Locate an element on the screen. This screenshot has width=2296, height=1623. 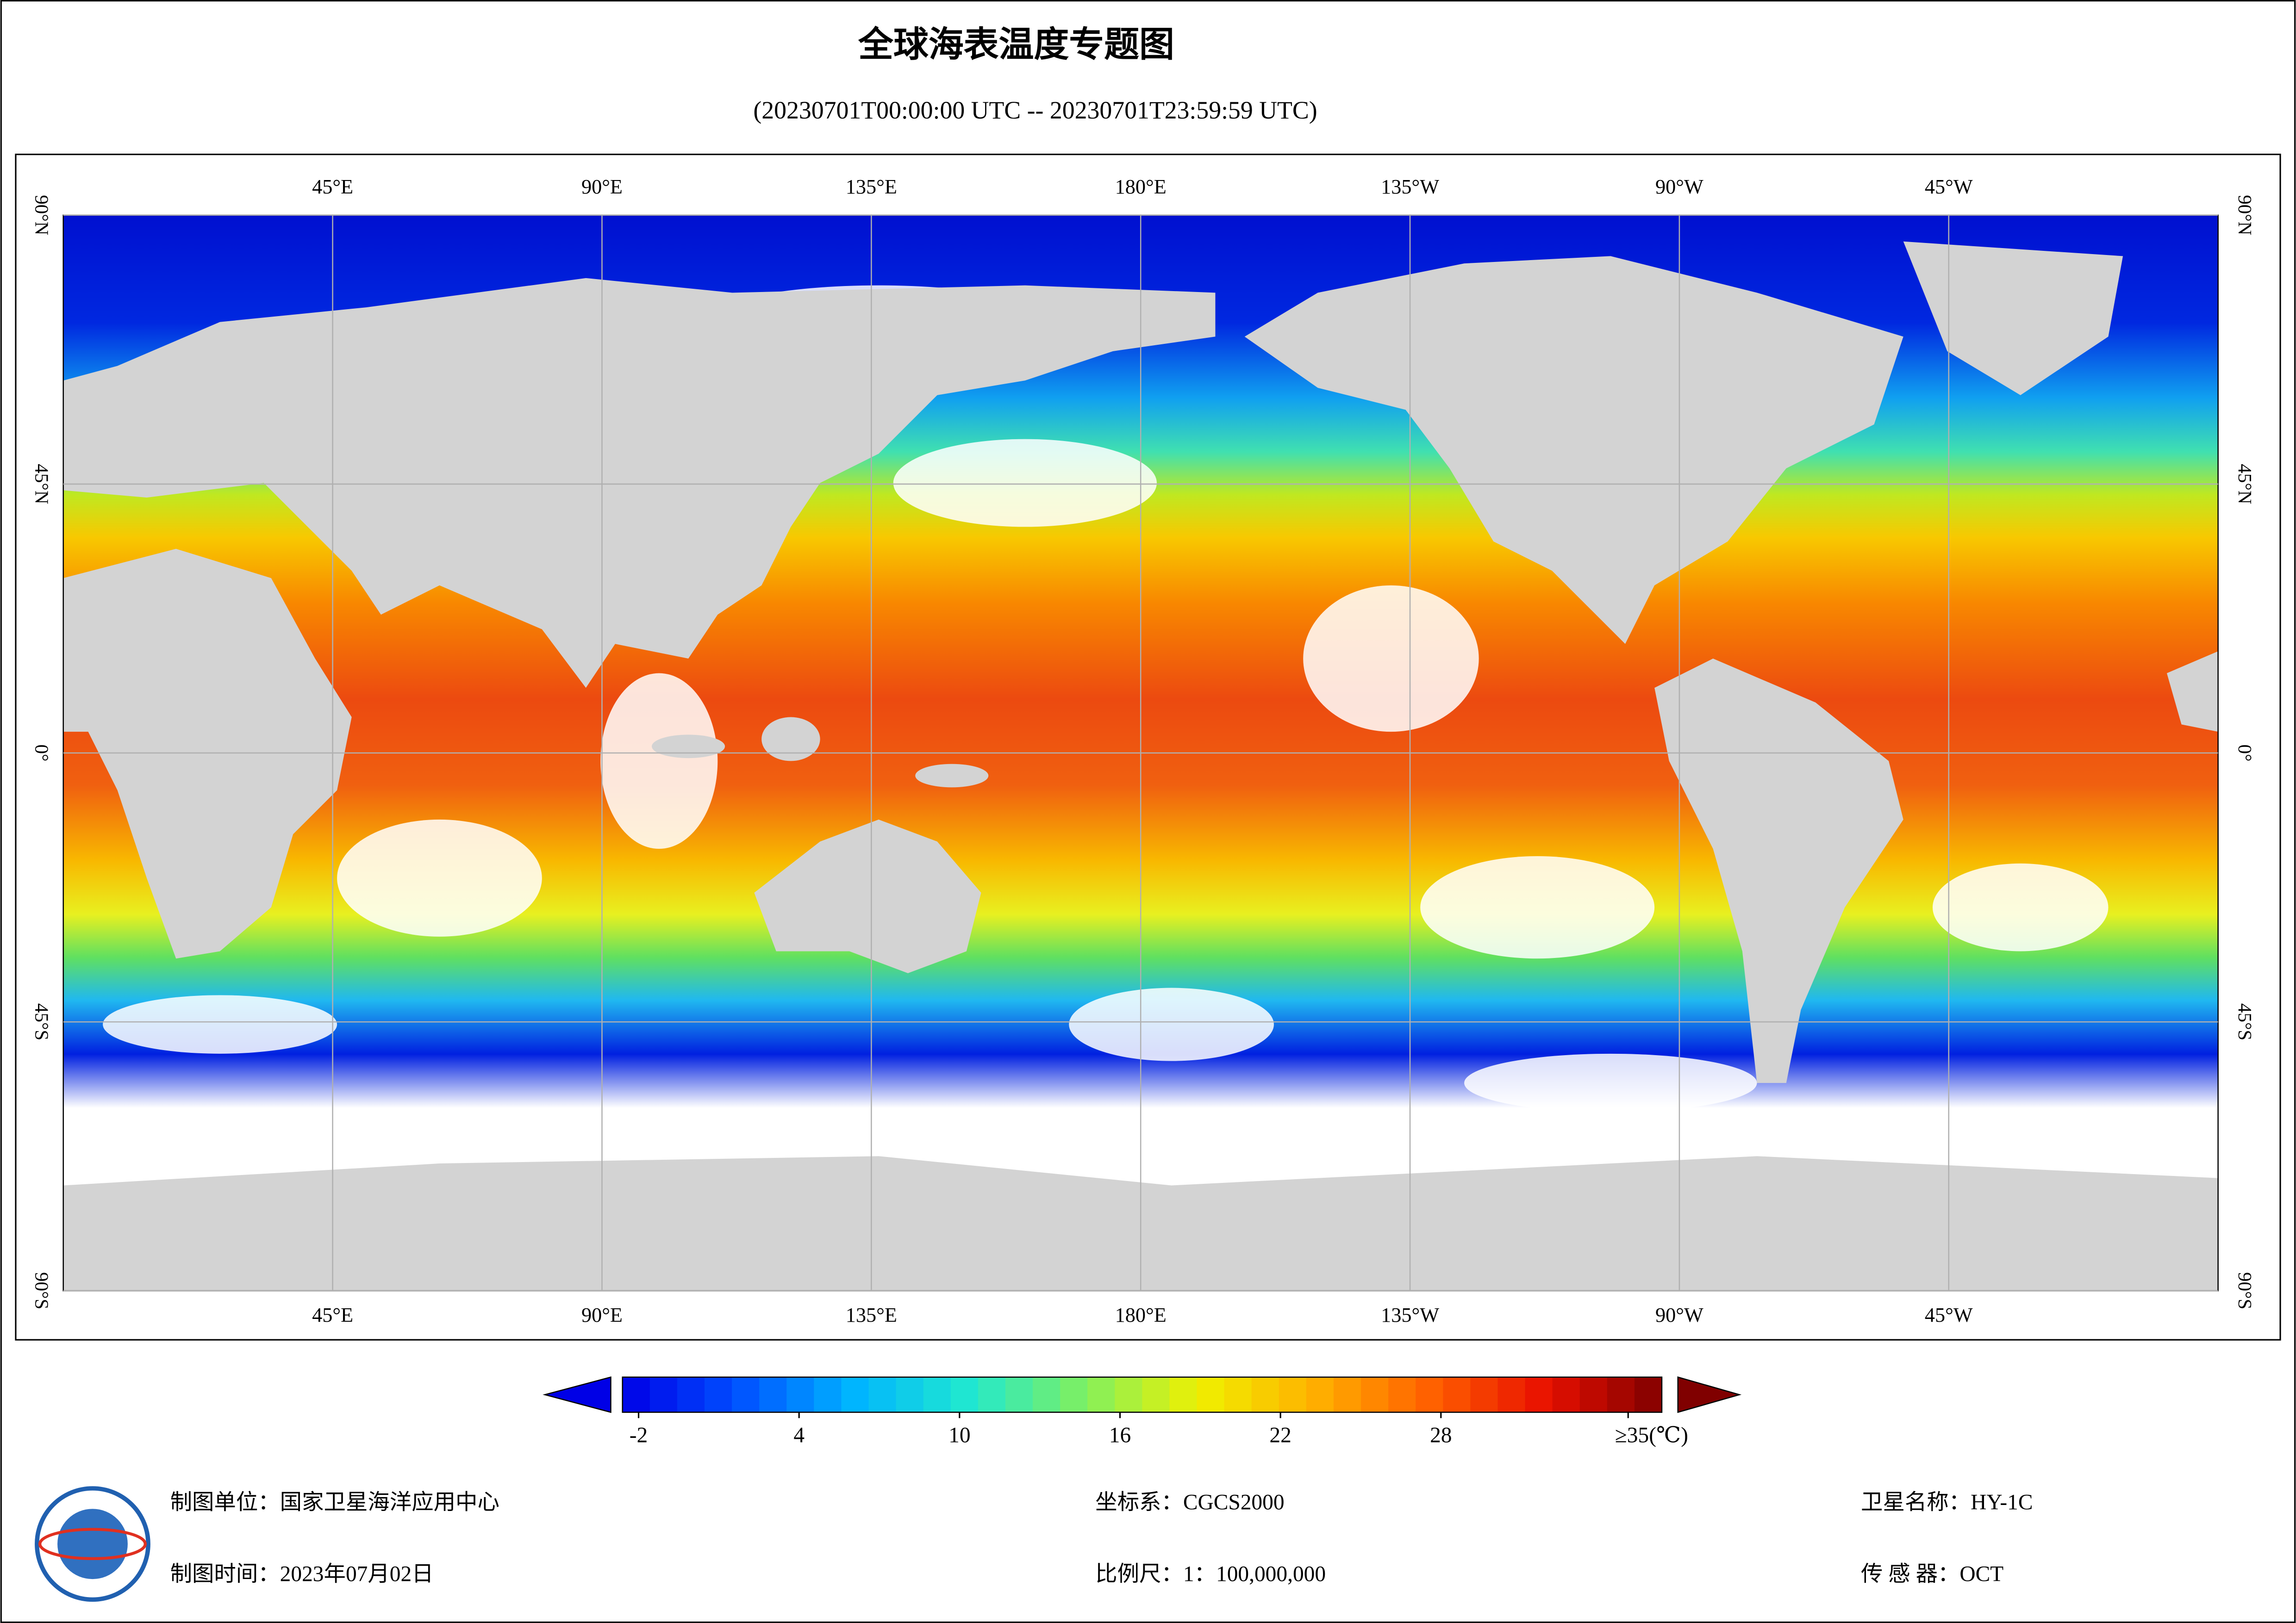
lon-label-top: 135°W is located at coordinates (1410, 186).